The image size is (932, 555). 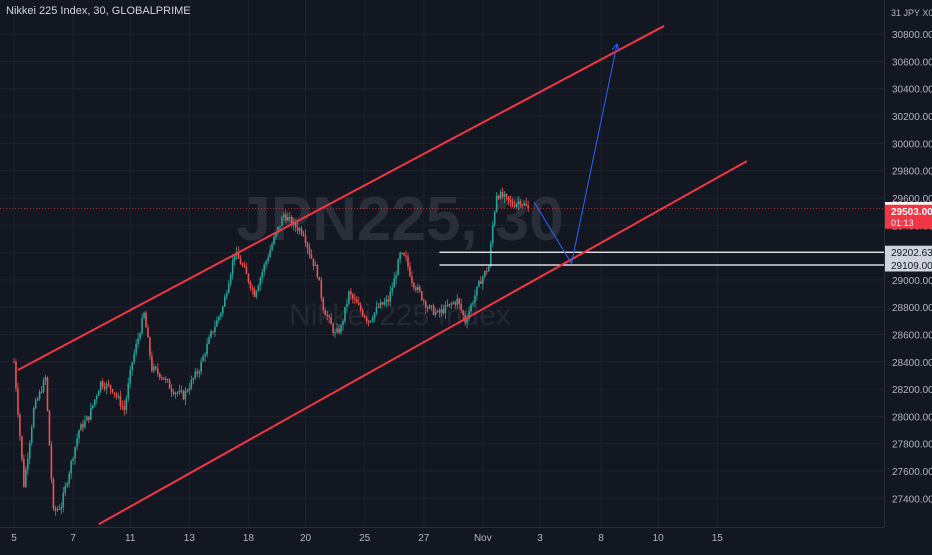 I want to click on y-tick-label: 28600.00, so click(x=912, y=335).